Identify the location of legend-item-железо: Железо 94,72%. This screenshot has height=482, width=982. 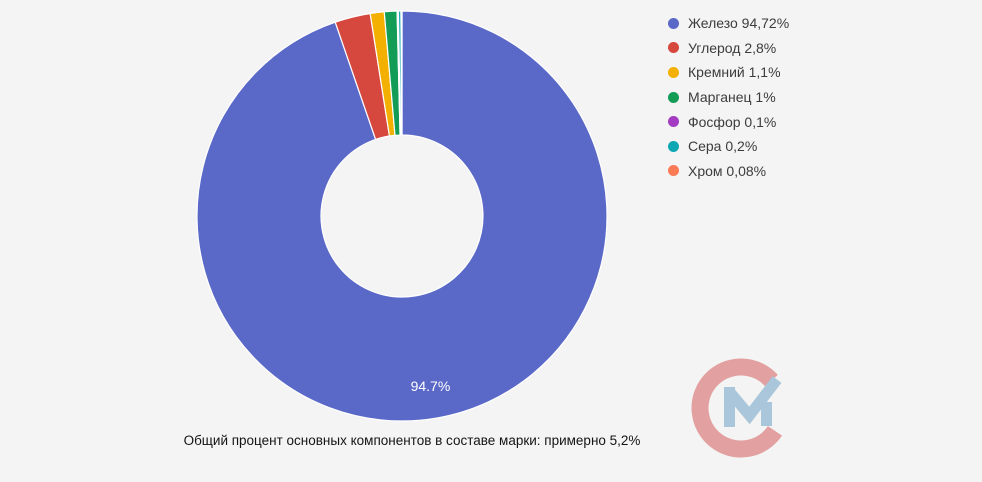
(728, 23).